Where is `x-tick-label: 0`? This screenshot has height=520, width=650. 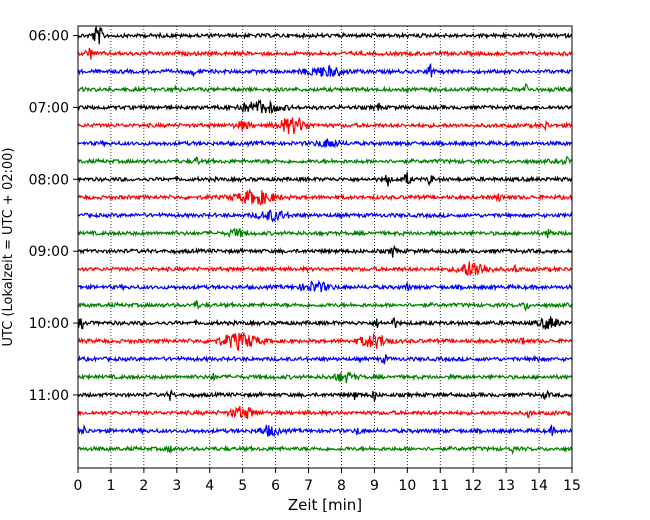 x-tick-label: 0 is located at coordinates (78, 486).